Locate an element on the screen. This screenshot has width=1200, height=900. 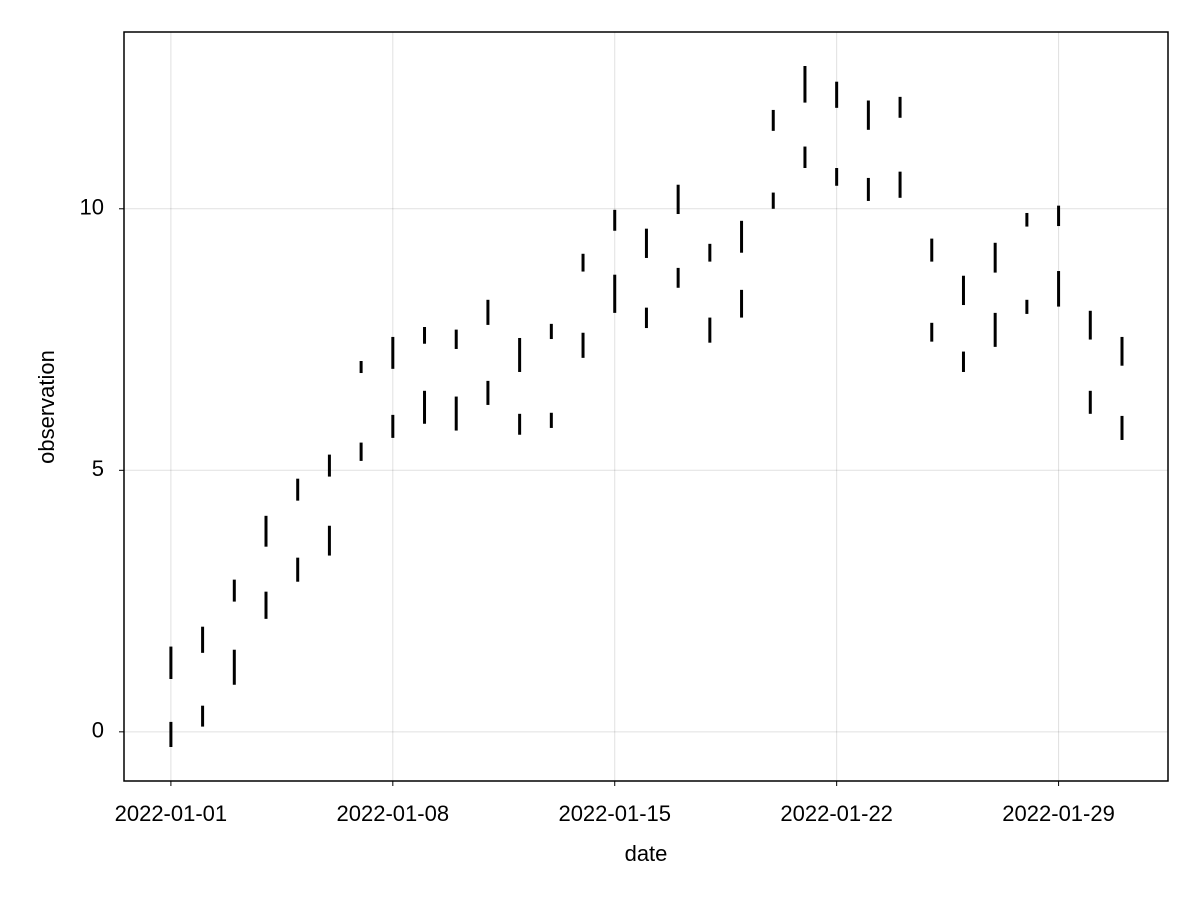
x-tick-label: 2022-01-22 is located at coordinates (836, 813).